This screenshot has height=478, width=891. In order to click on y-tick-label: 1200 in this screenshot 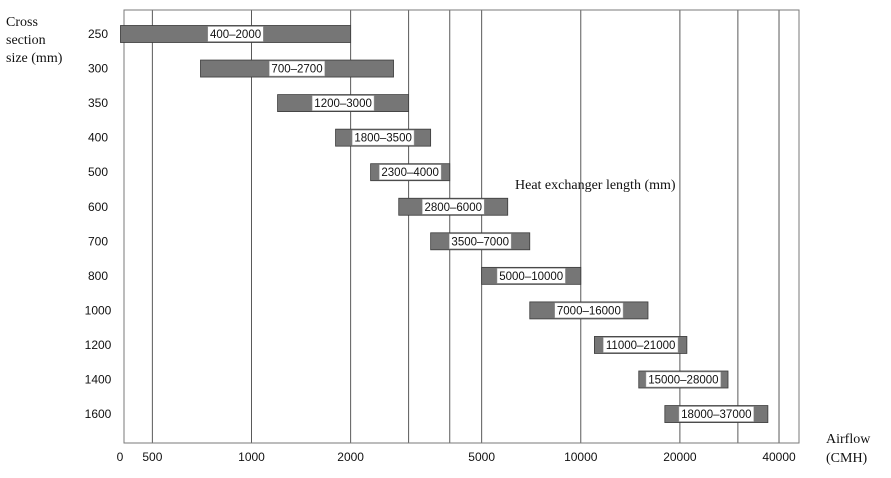, I will do `click(98, 345)`.